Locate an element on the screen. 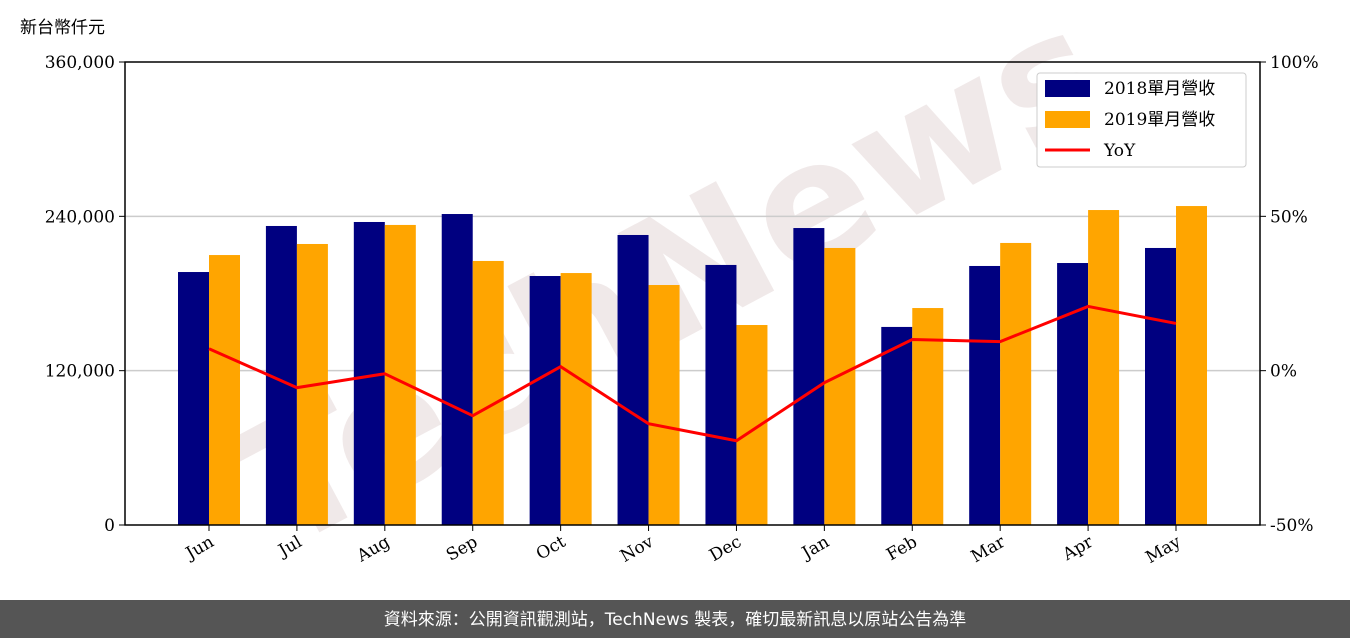 The image size is (1350, 643). legend-label: 2019單月營收 is located at coordinates (1159, 120).